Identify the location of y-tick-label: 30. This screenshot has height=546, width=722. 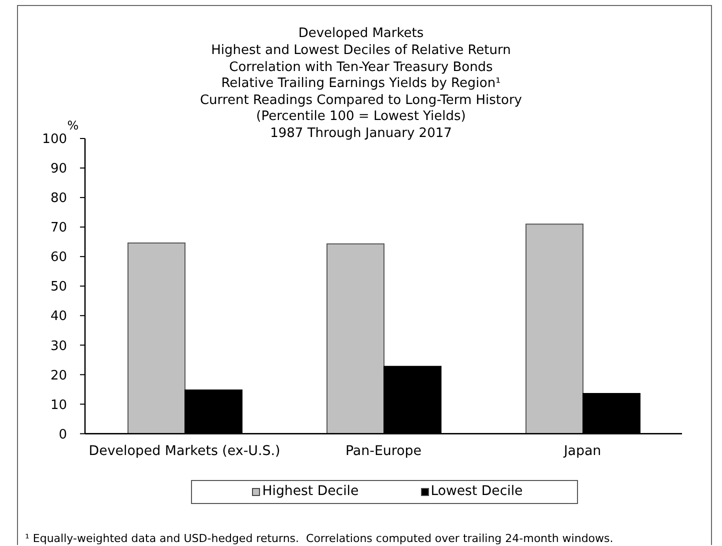
(58, 346).